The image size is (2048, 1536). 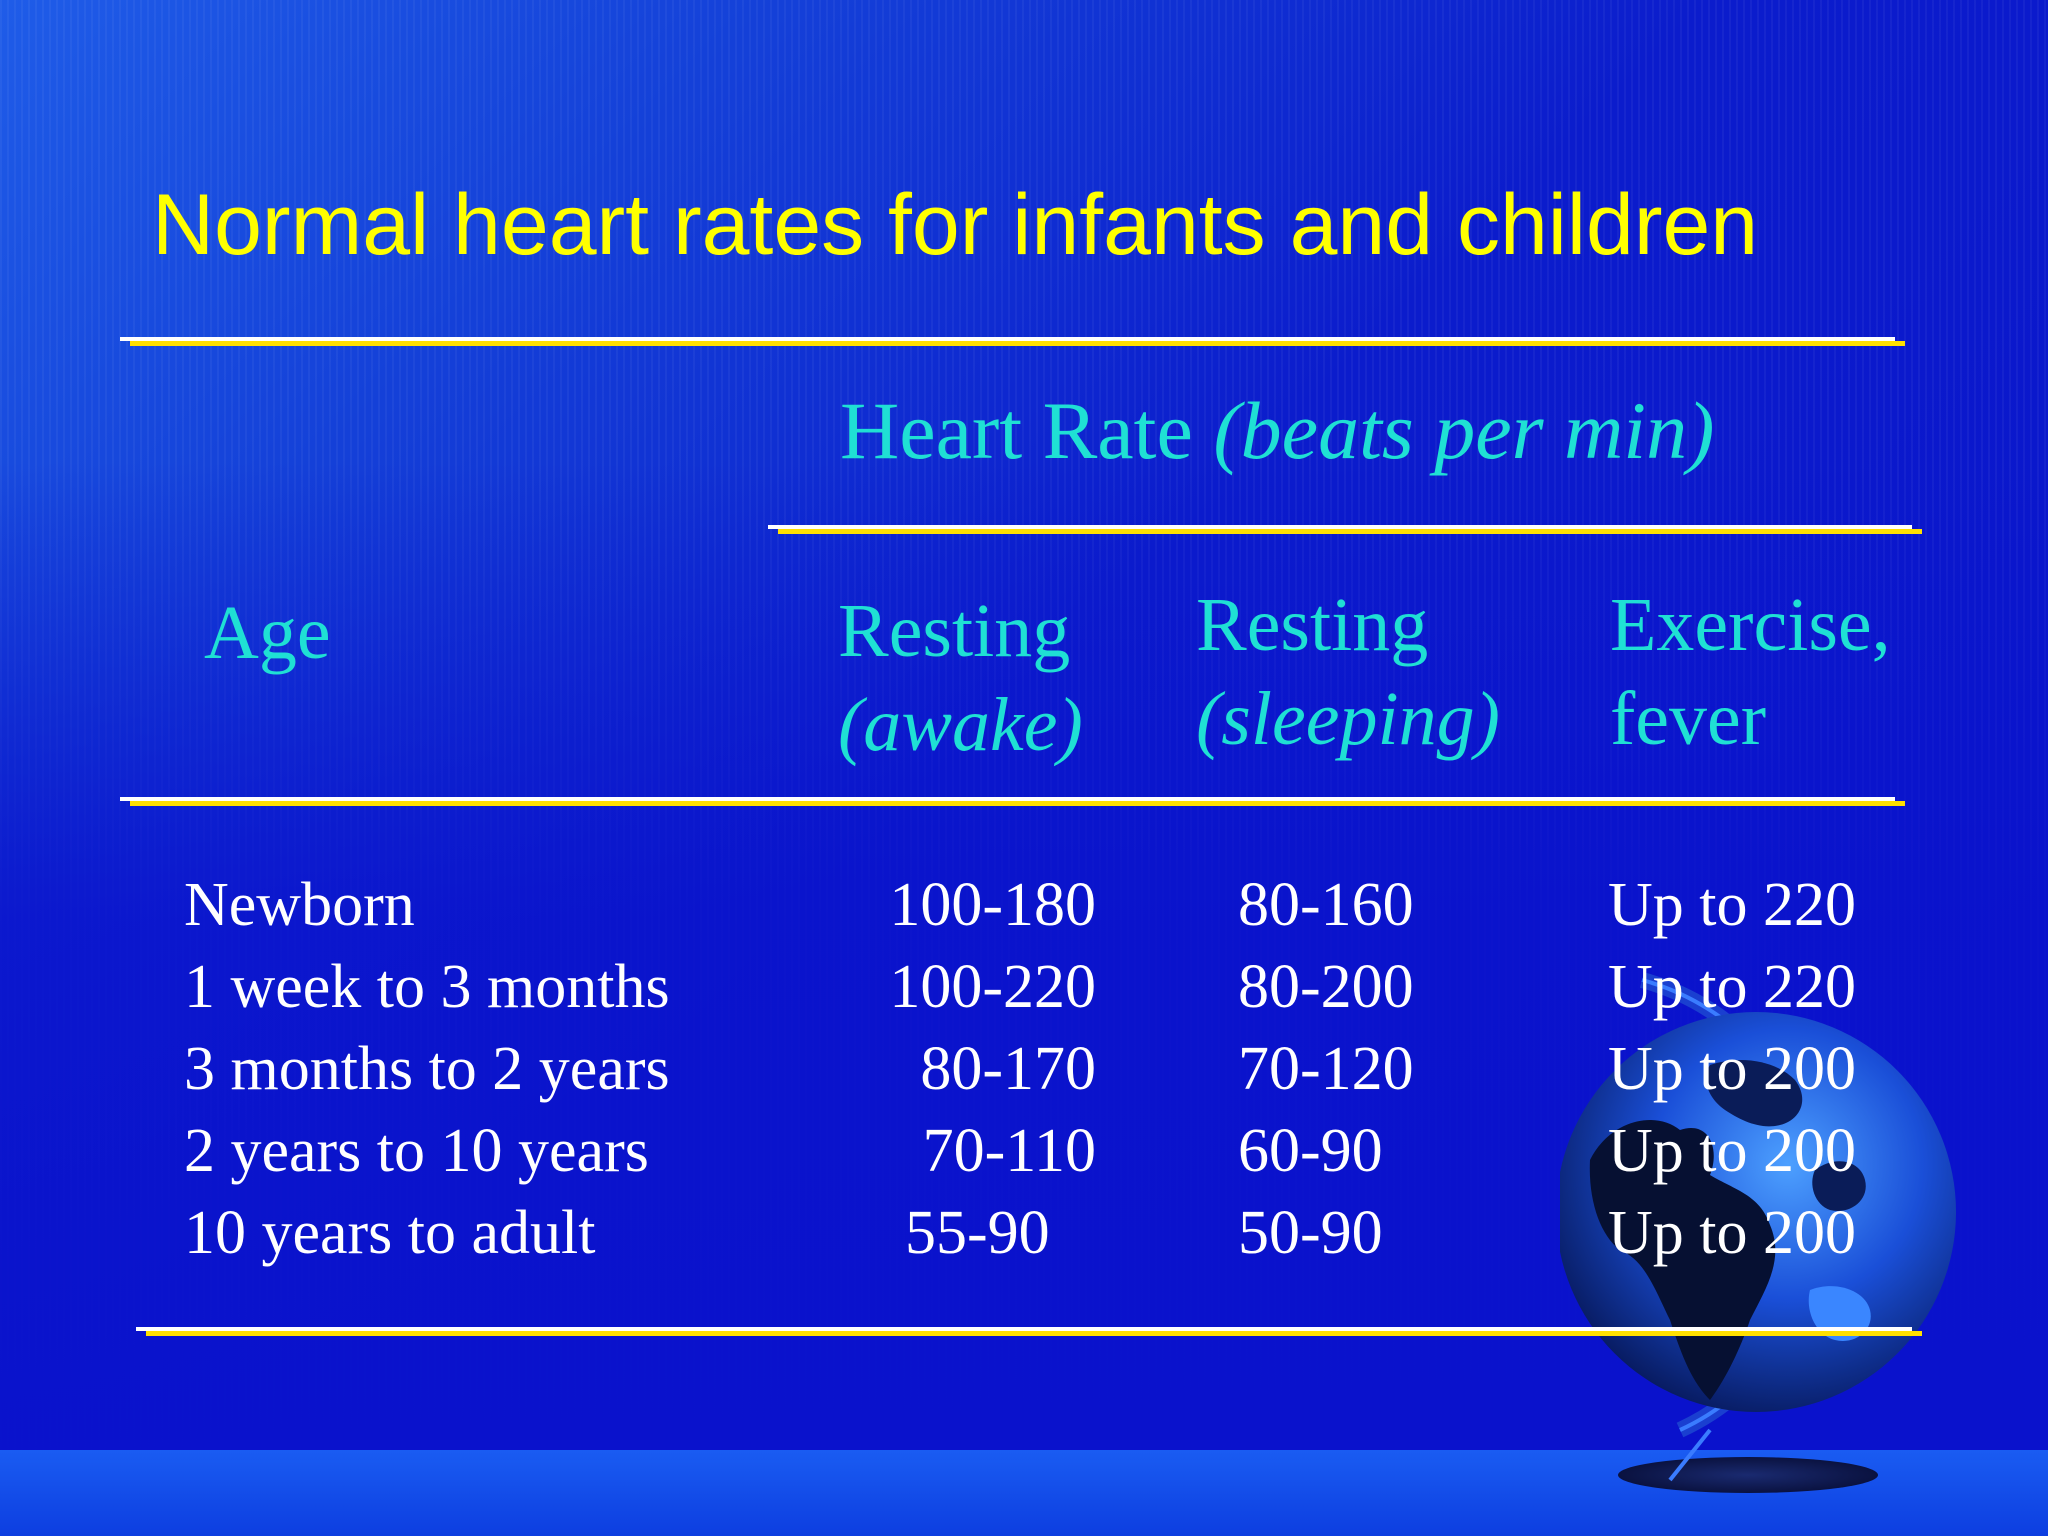 I want to click on divider-header, so click(x=1012, y=801).